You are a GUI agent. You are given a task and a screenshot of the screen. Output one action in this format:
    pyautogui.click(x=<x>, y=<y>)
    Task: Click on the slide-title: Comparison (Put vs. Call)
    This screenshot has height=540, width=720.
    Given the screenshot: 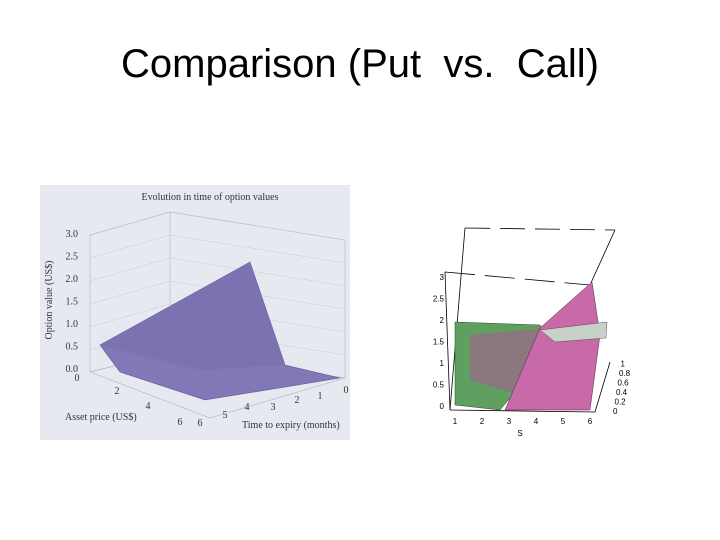 What is the action you would take?
    pyautogui.click(x=360, y=64)
    